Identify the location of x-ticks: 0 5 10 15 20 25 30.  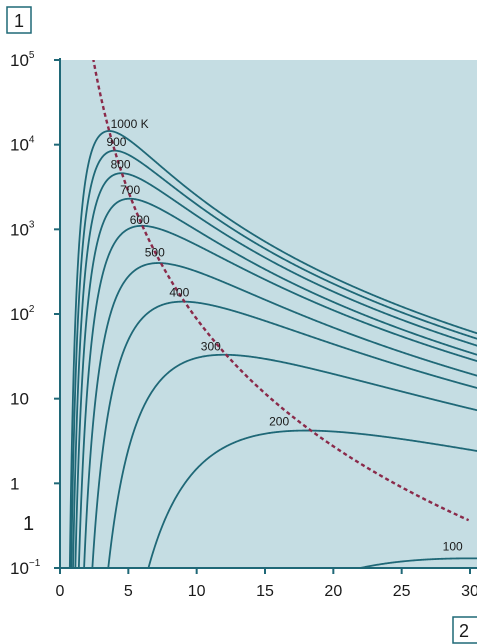
(266, 584).